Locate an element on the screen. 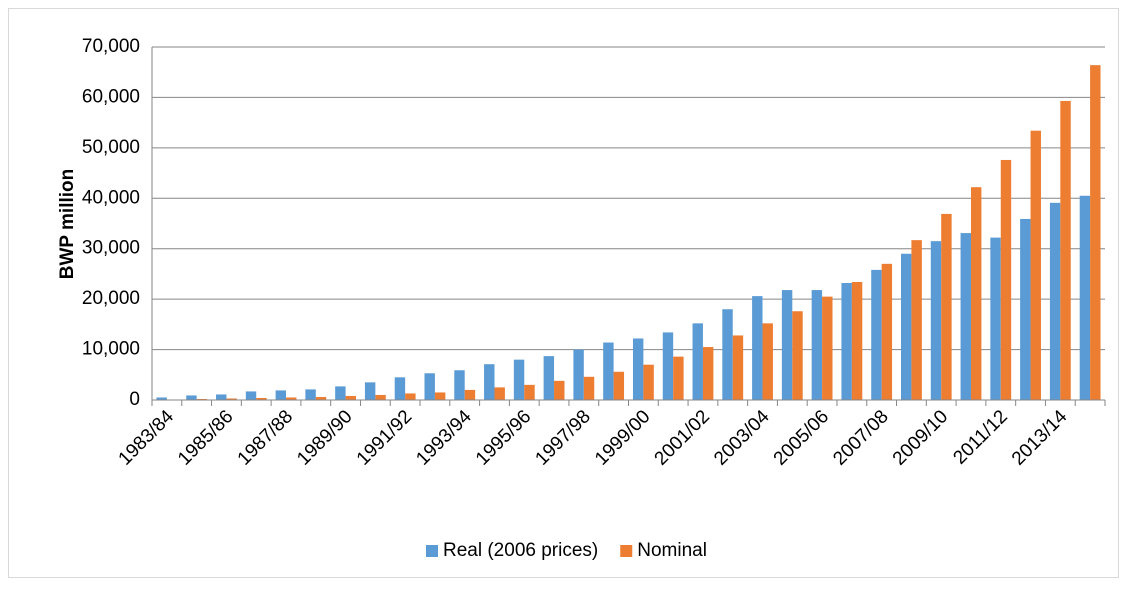 This screenshot has height=591, width=1127. legend-label: Nominal is located at coordinates (672, 550).